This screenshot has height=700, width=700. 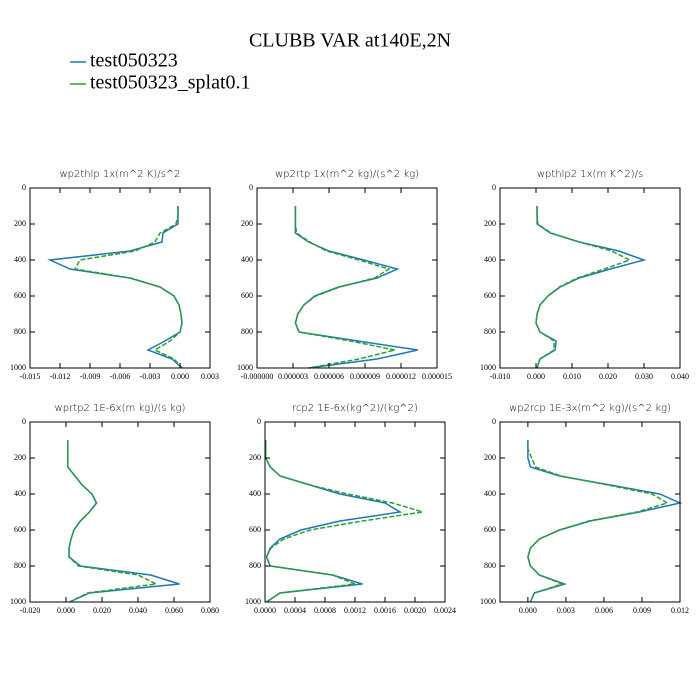 I want to click on panel-title: wp2rcp 1E-3x(m^2 kg)/(s^2 kg), so click(x=590, y=408).